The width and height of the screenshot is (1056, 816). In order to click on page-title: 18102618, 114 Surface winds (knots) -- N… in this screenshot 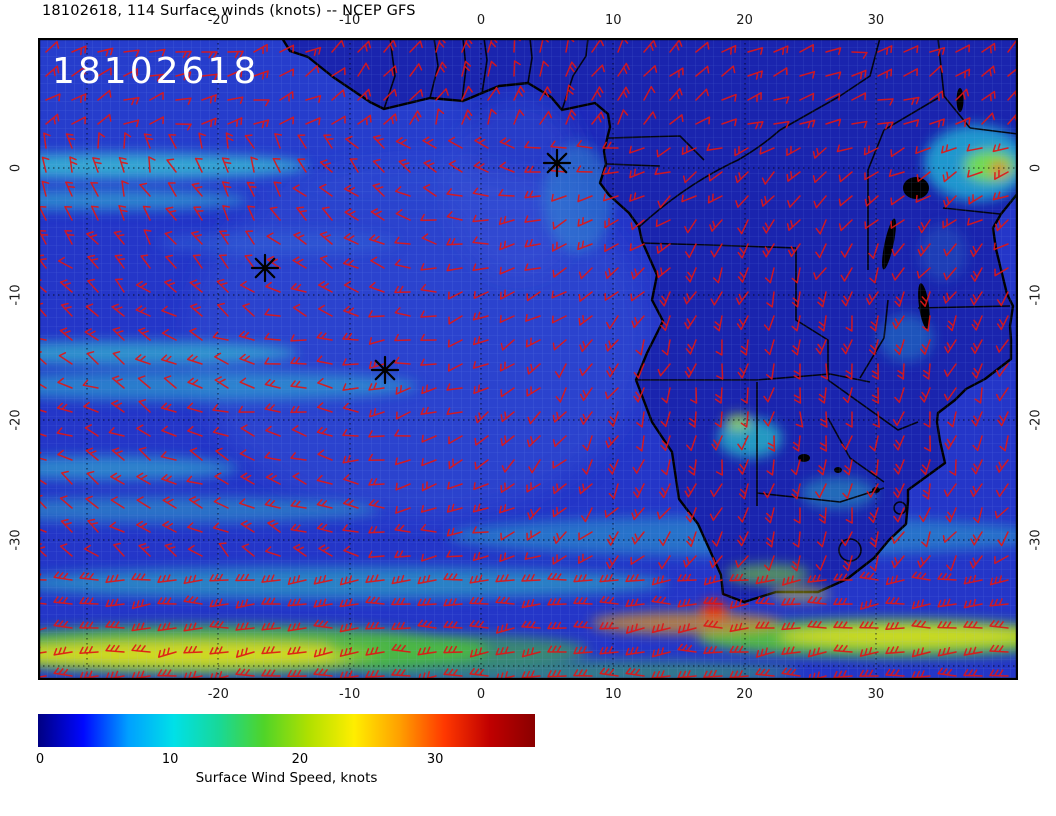, I will do `click(229, 11)`.